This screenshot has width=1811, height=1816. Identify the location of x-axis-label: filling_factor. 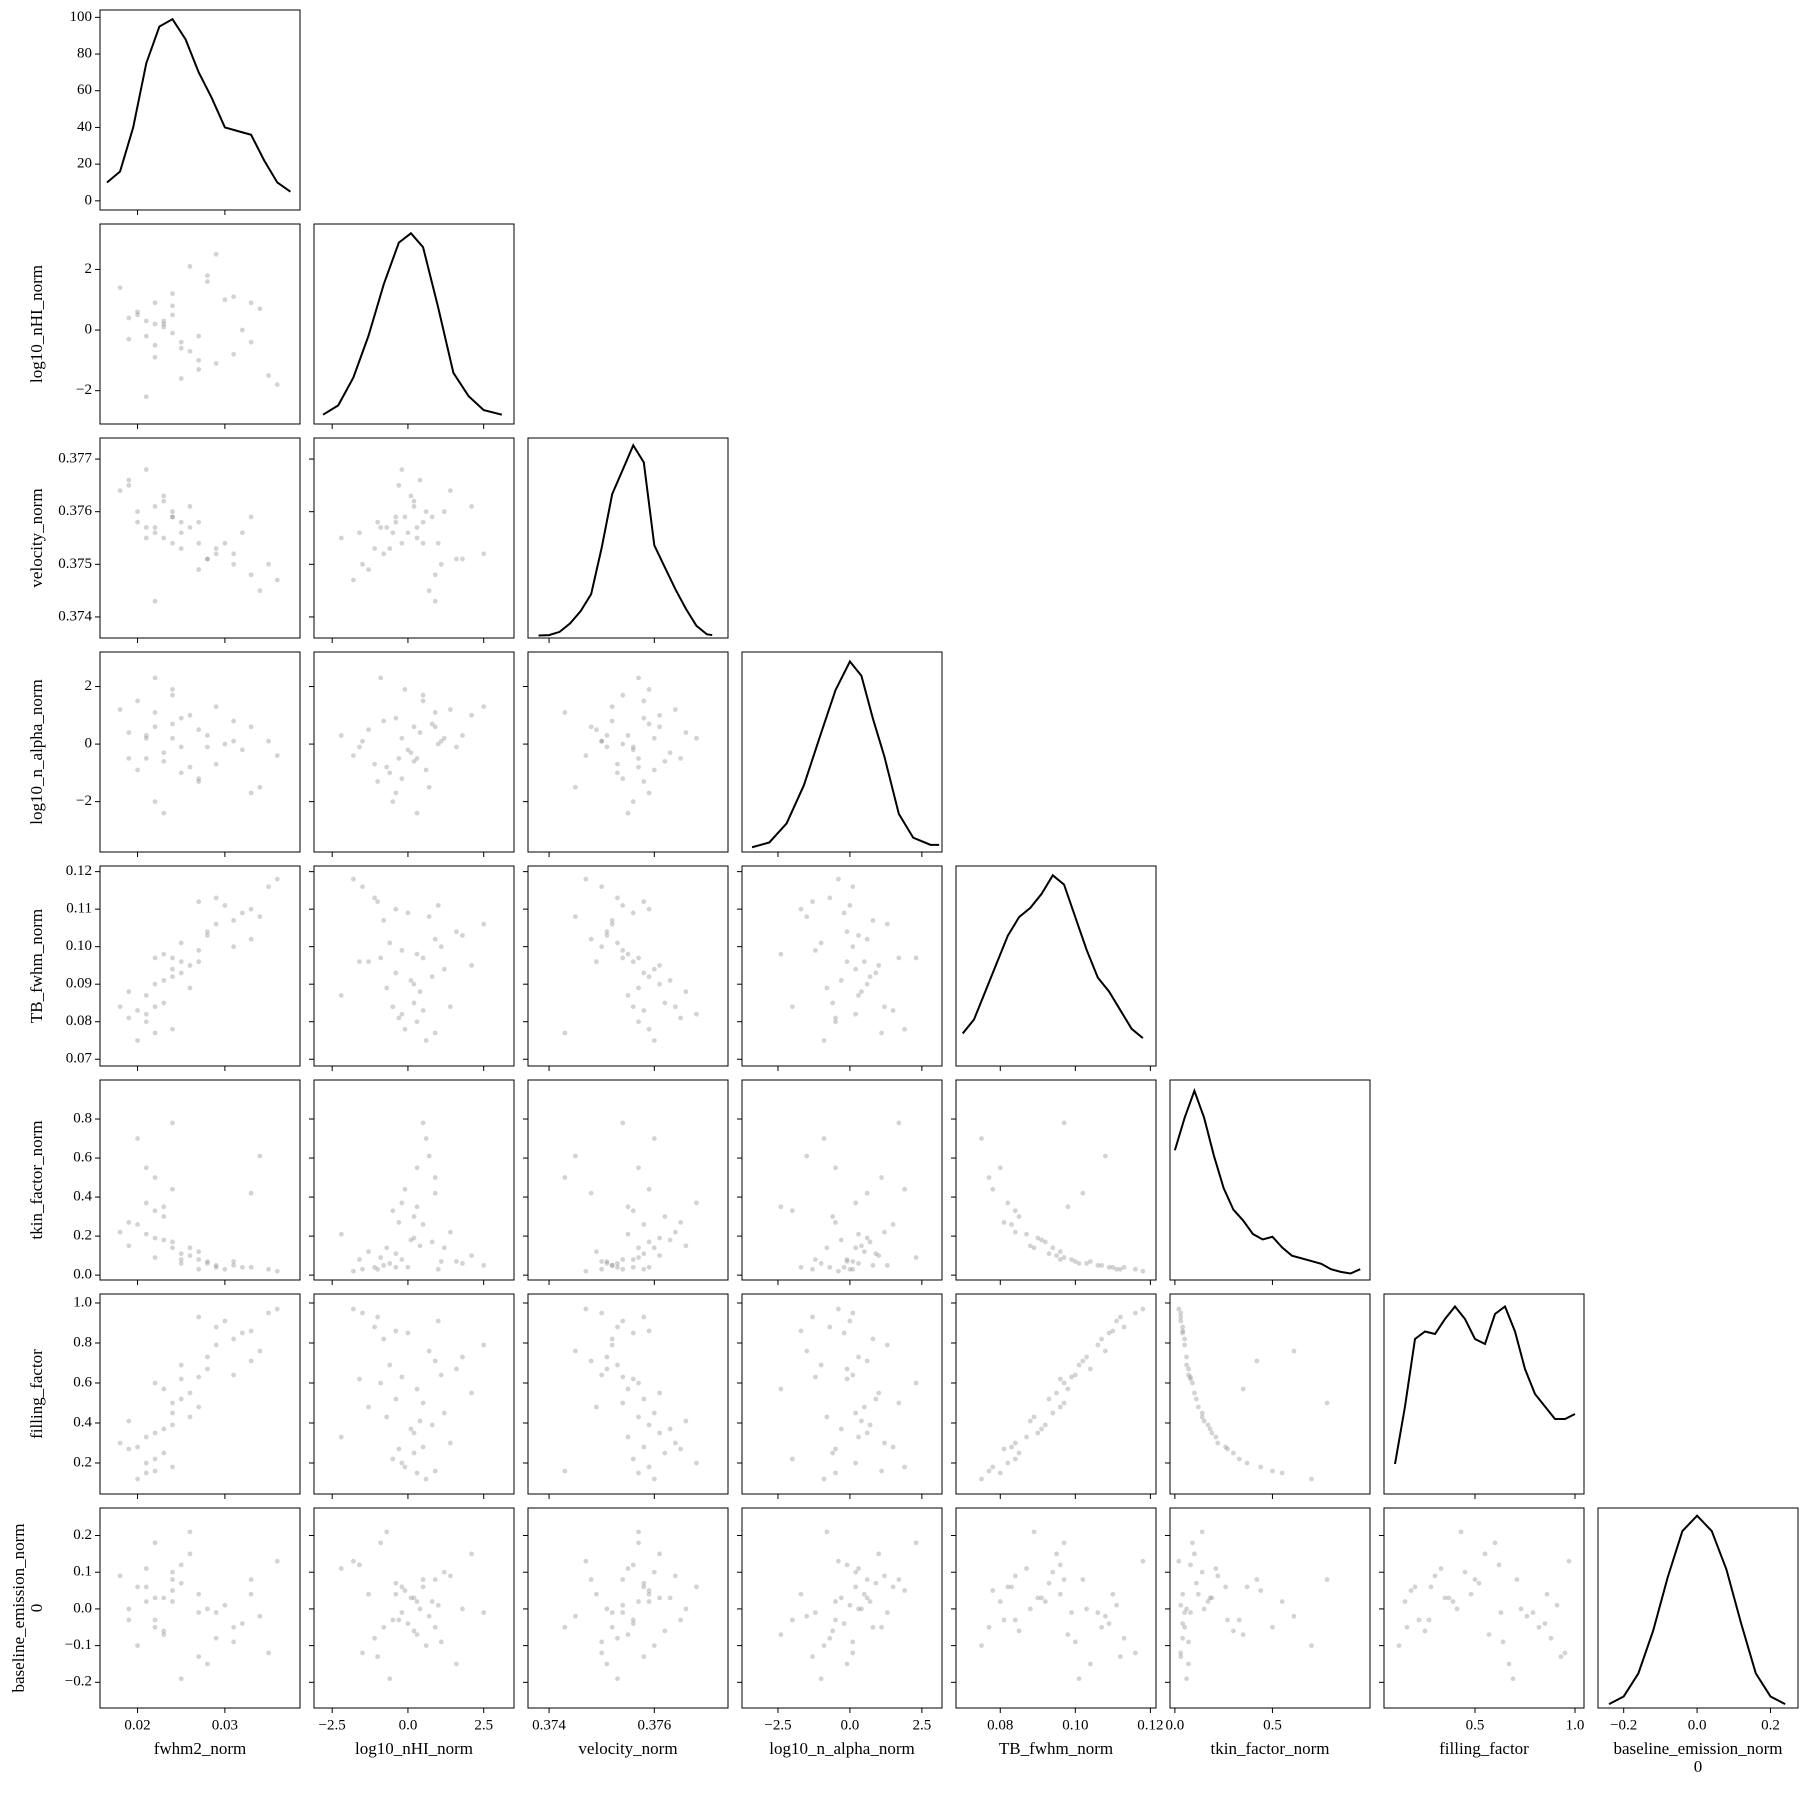
(1484, 1748).